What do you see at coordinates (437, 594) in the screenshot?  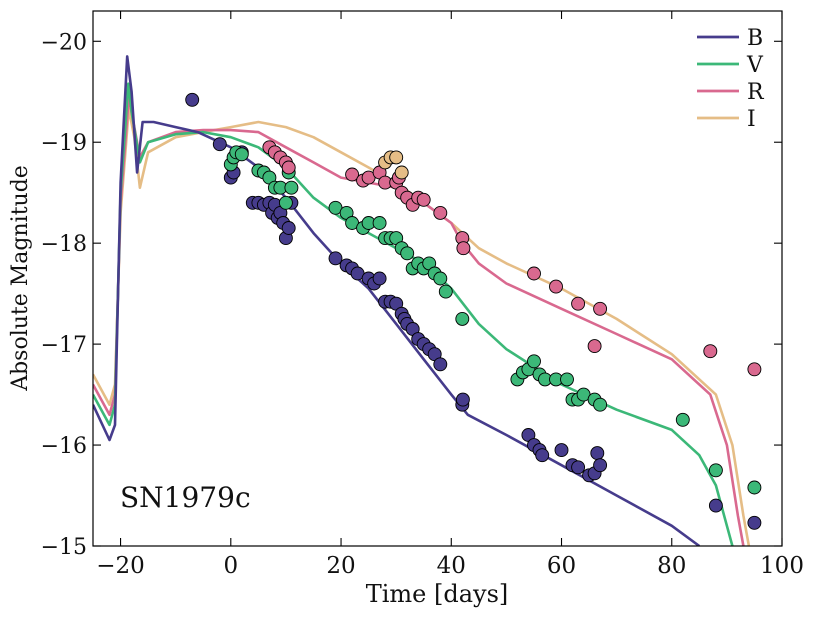 I see `x-axis-label: Time [days]` at bounding box center [437, 594].